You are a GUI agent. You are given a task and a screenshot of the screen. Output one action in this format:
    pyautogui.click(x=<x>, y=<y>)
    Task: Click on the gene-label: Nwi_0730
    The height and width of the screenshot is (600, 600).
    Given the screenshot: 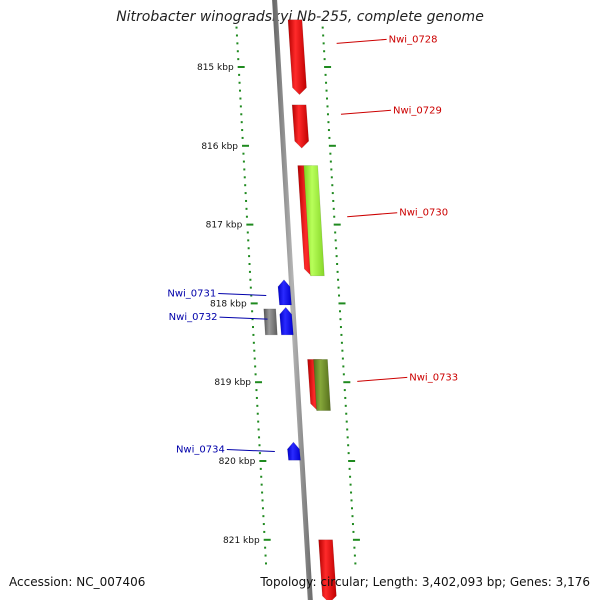 What is the action you would take?
    pyautogui.click(x=423, y=213)
    